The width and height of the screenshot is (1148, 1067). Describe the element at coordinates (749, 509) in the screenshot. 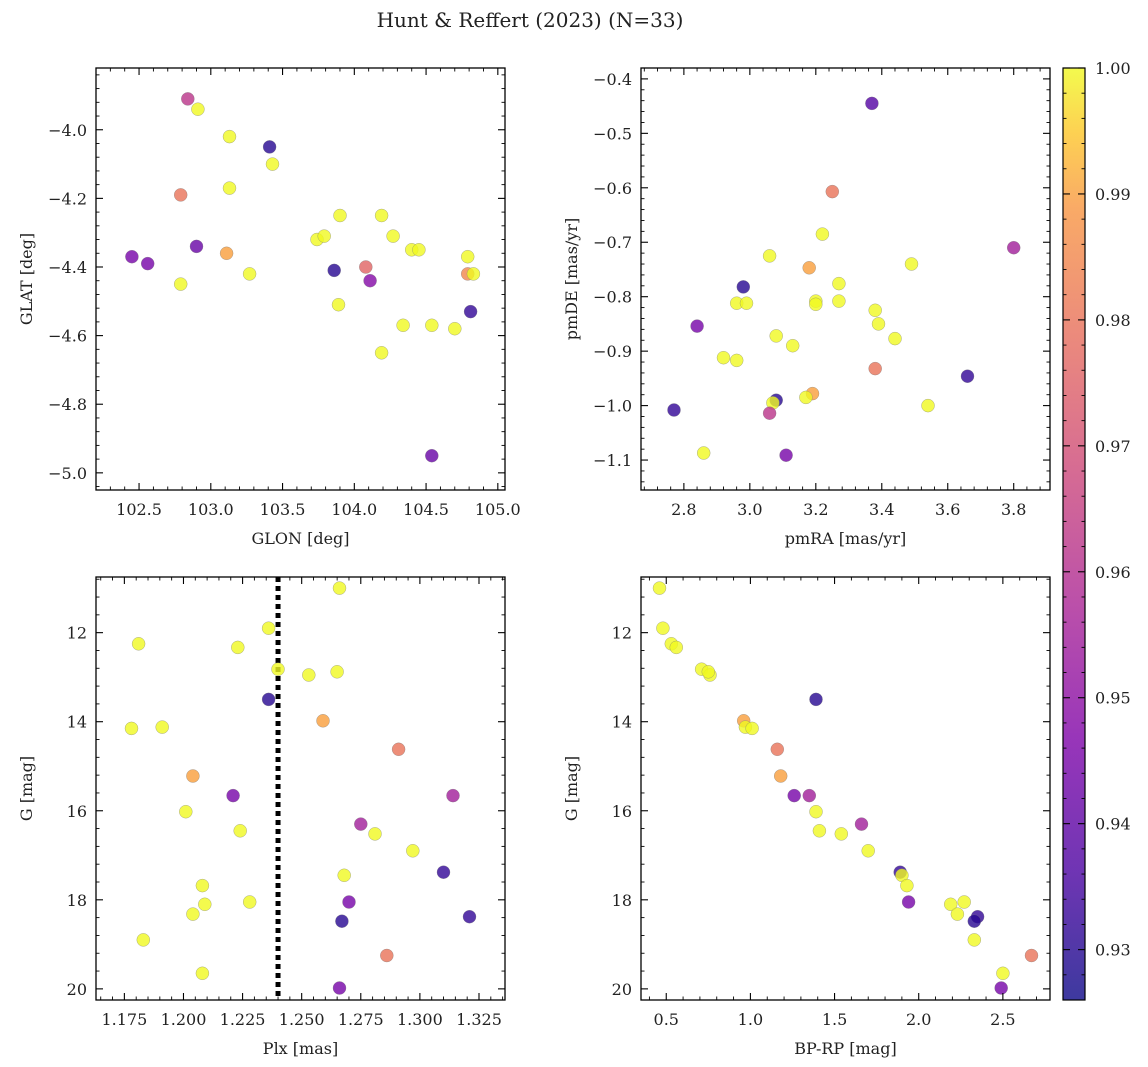

I see `x-tick-label: 3.0` at that location.